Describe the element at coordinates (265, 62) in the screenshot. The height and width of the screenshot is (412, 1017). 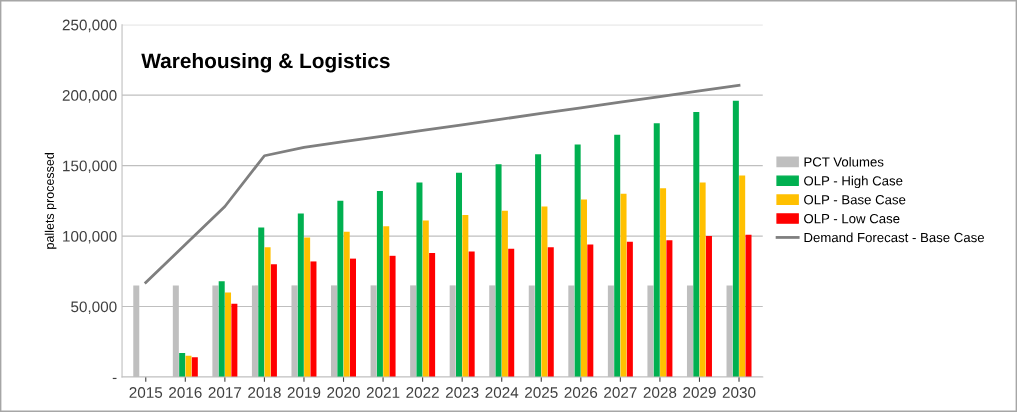
I see `text: Warehousing & Logistics` at that location.